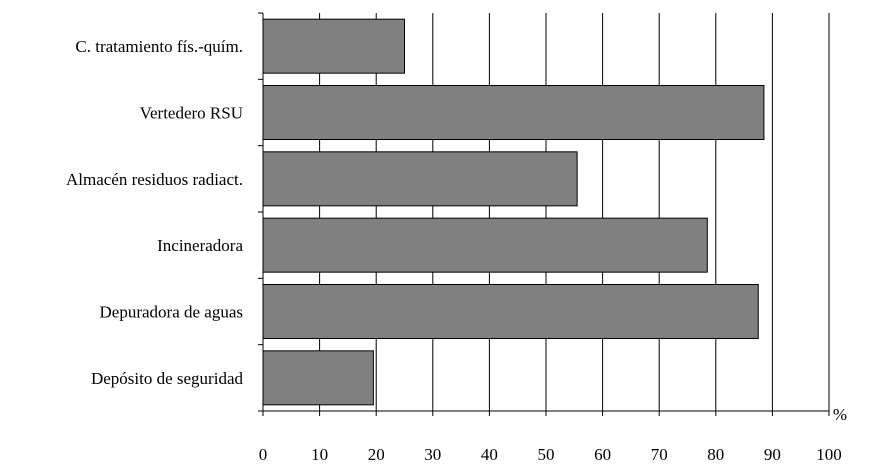 The image size is (879, 469). I want to click on x-tick-label-70: 70, so click(659, 454).